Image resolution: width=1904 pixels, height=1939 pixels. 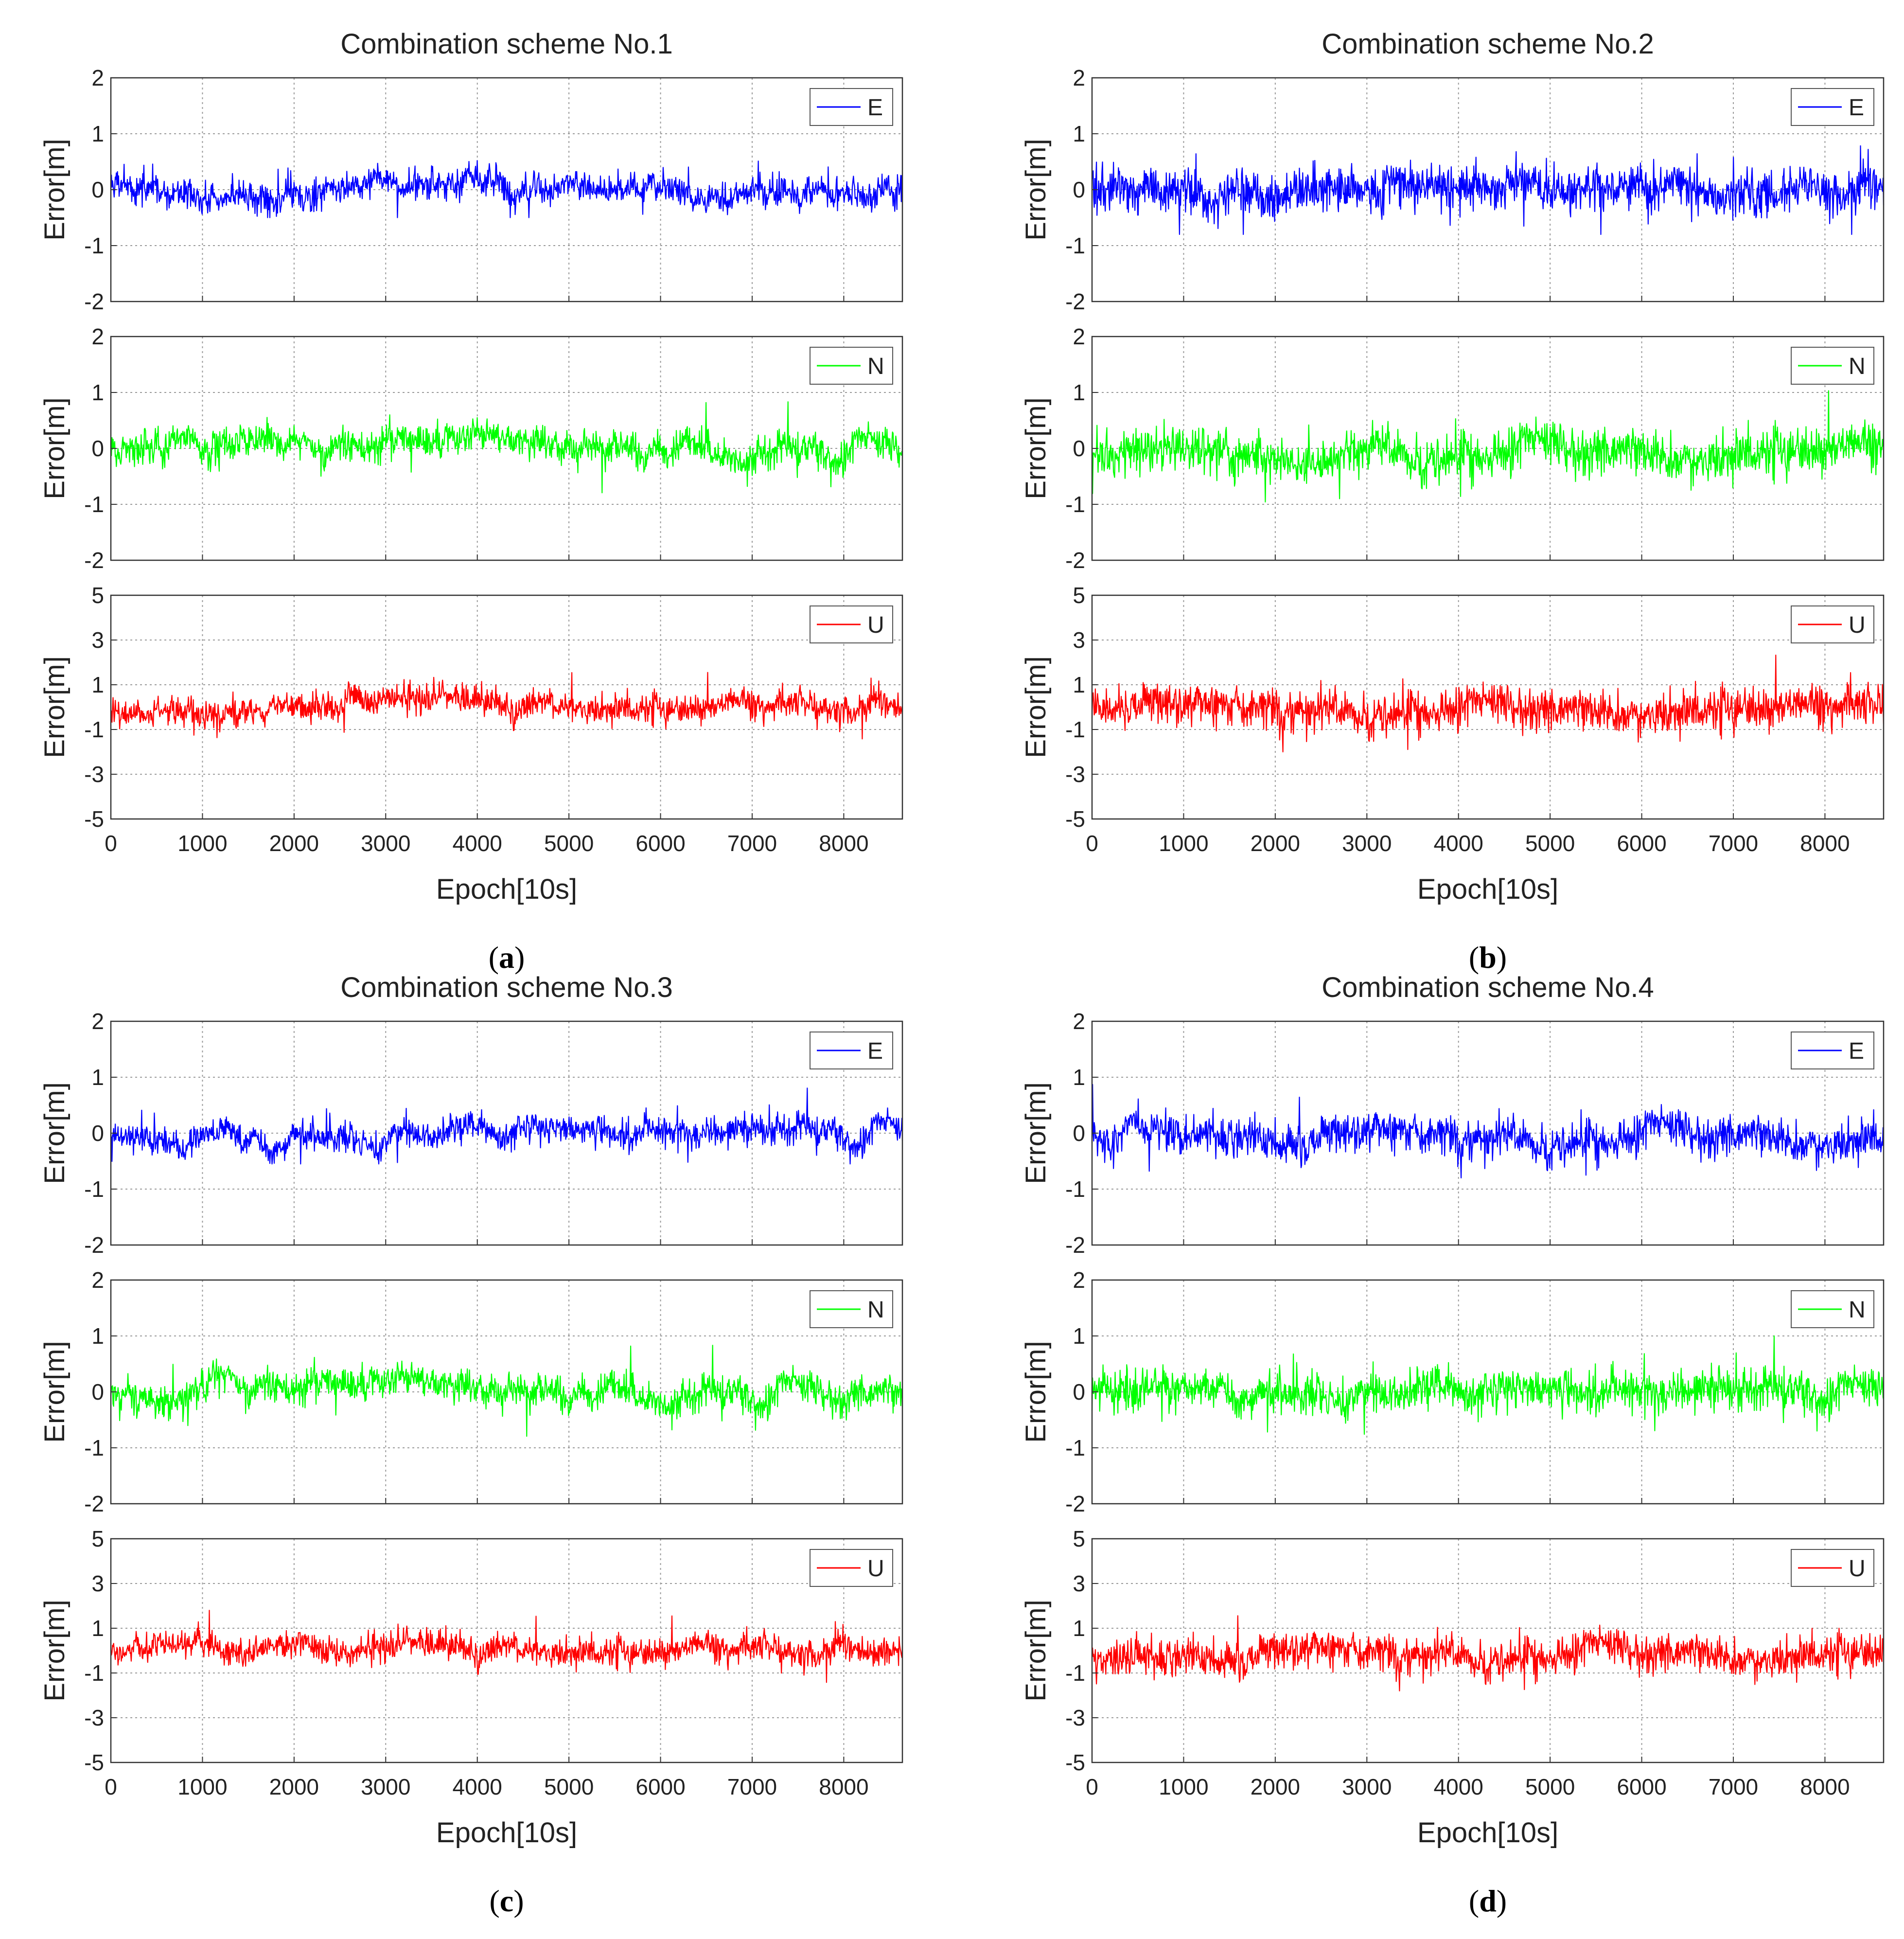 What do you see at coordinates (1488, 1650) in the screenshot?
I see `plot-area` at bounding box center [1488, 1650].